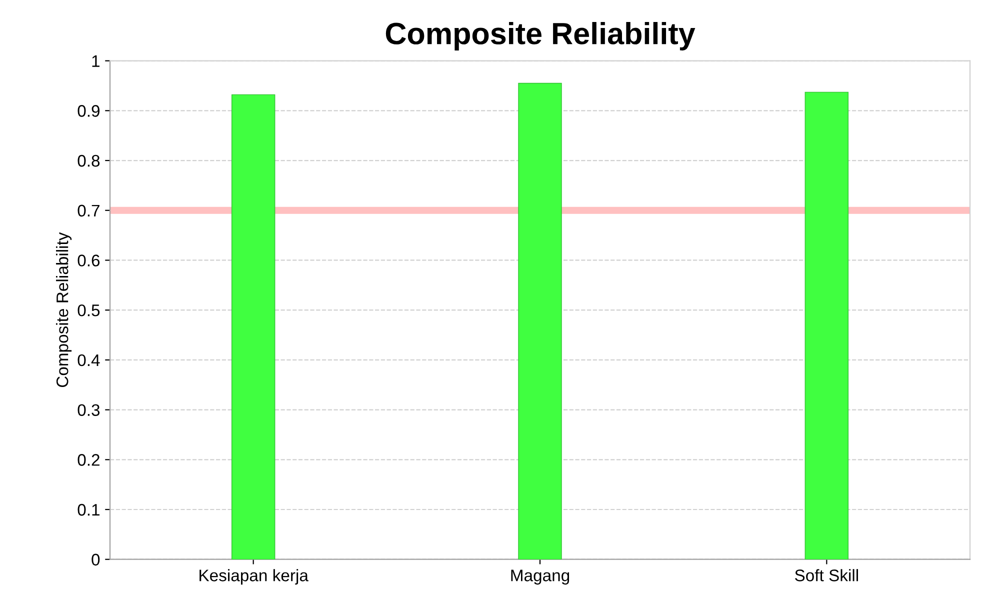 The image size is (1000, 608). I want to click on y-tick-label: 0.9, so click(89, 111).